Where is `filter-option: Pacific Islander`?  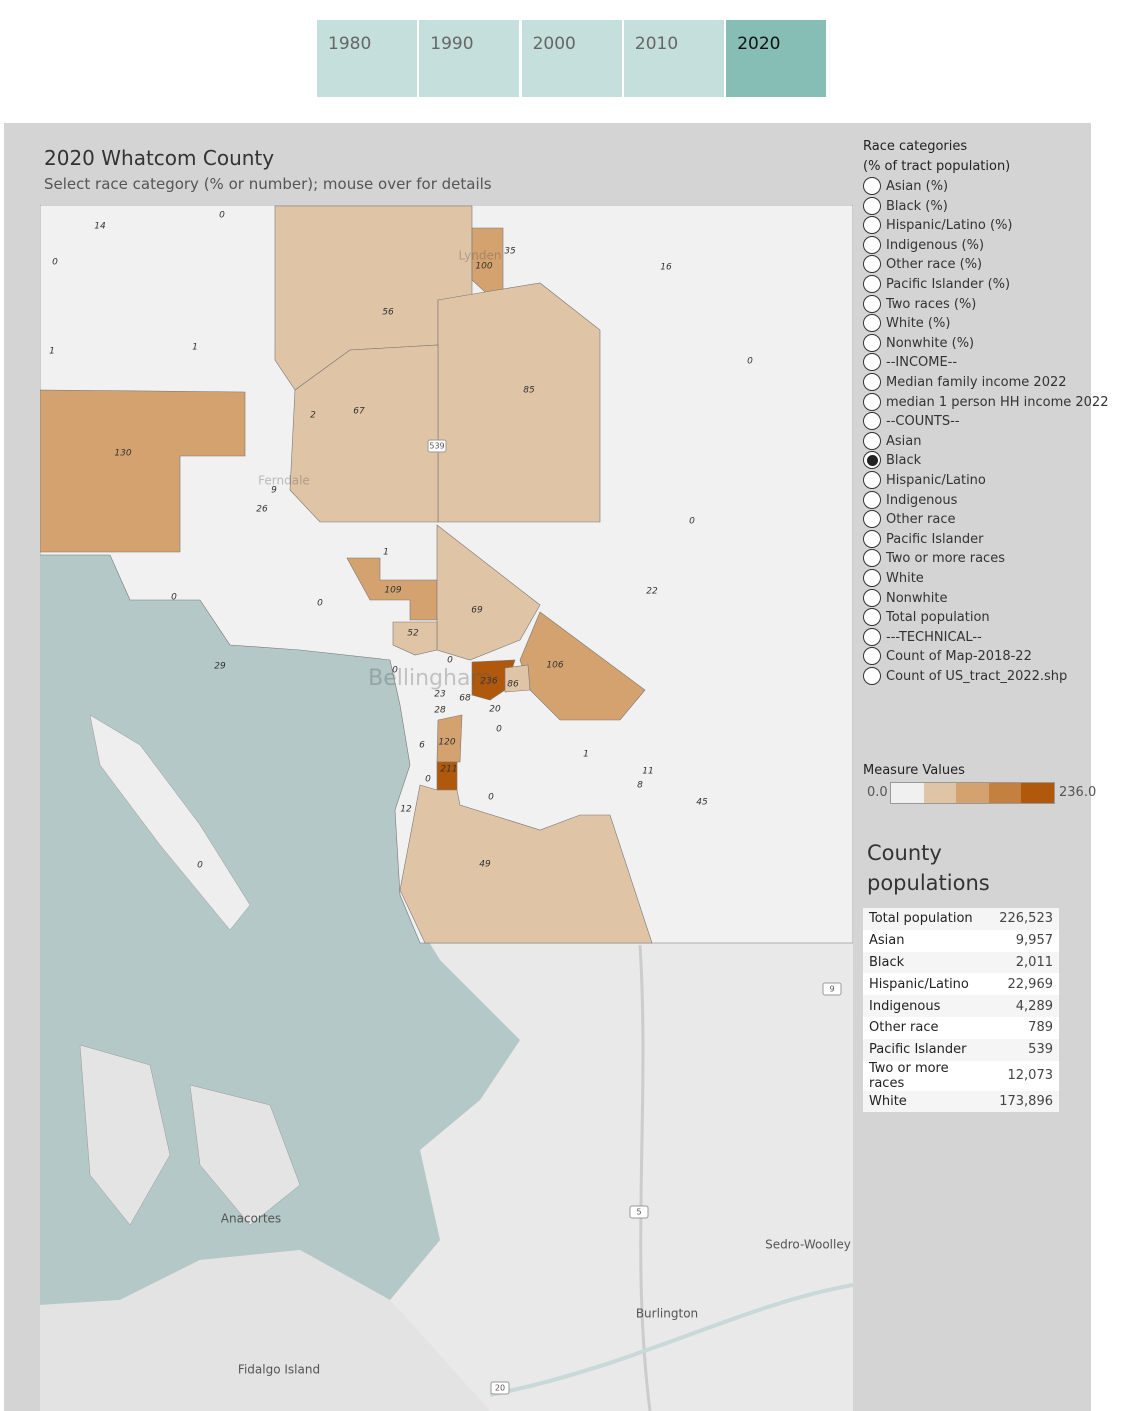 filter-option: Pacific Islander is located at coordinates (923, 539).